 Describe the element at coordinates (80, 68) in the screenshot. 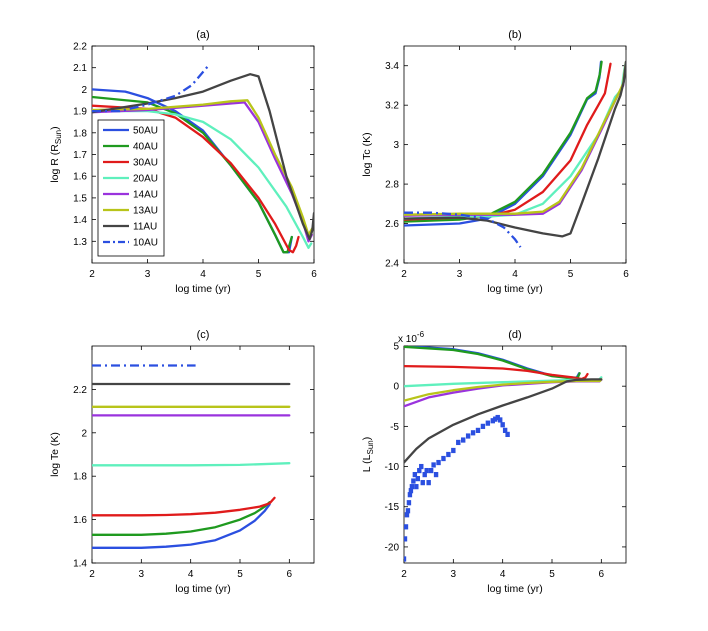

I see `y-tick-label-0: 2.1` at that location.